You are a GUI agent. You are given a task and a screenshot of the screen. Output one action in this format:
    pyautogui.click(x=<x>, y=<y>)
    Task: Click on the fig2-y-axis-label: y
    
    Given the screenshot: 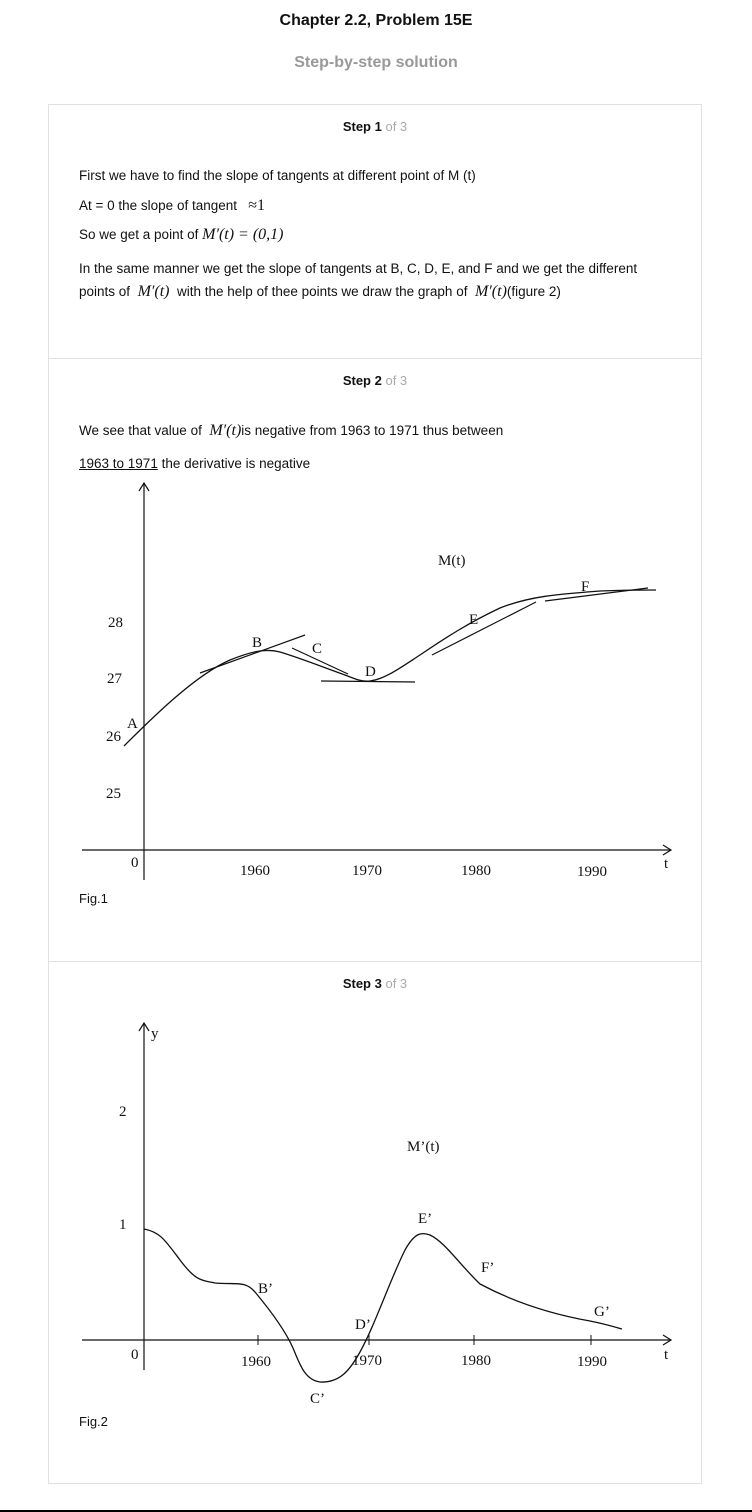 What is the action you would take?
    pyautogui.click(x=155, y=1034)
    